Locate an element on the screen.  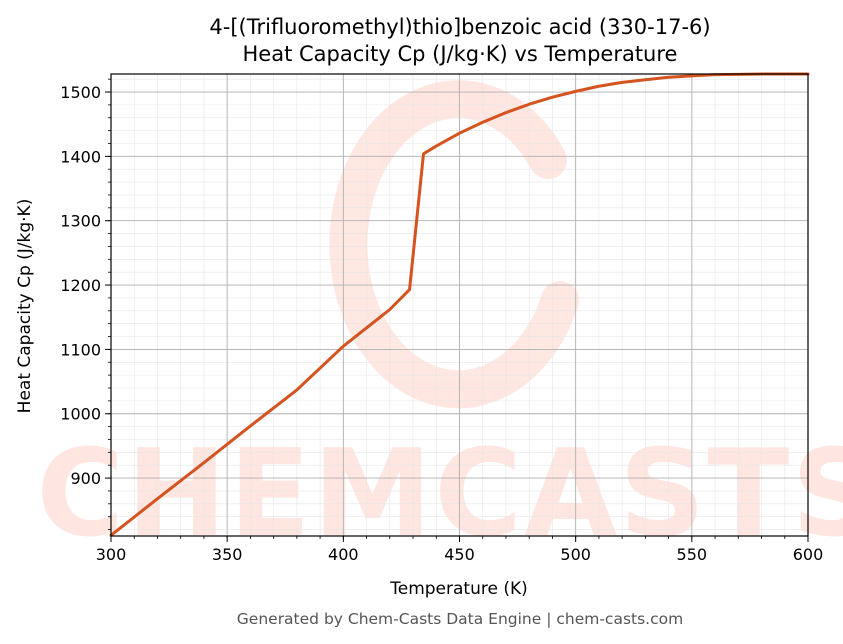
x-tick-label: 450 is located at coordinates (459, 554).